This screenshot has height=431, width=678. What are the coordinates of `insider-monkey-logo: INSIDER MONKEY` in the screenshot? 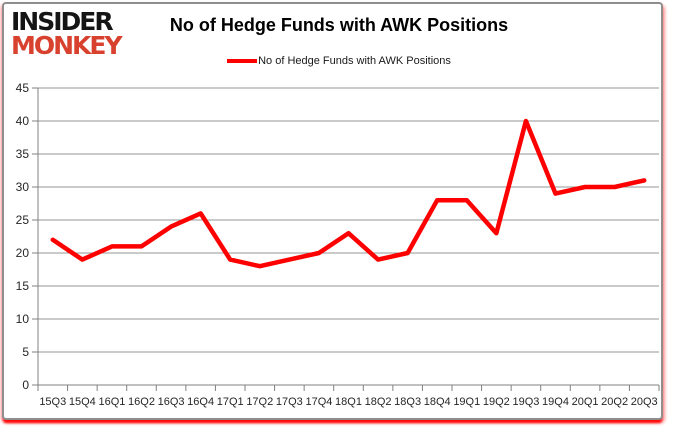 It's located at (67, 33).